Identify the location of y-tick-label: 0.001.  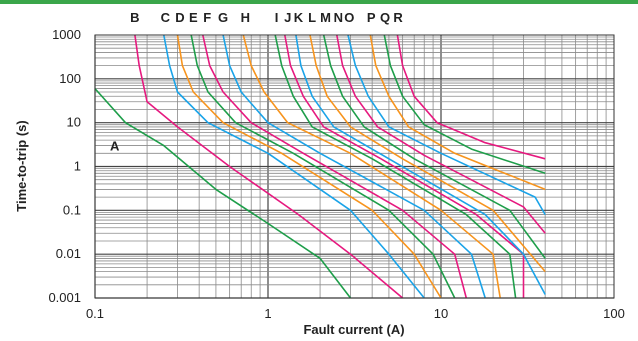
(64, 297).